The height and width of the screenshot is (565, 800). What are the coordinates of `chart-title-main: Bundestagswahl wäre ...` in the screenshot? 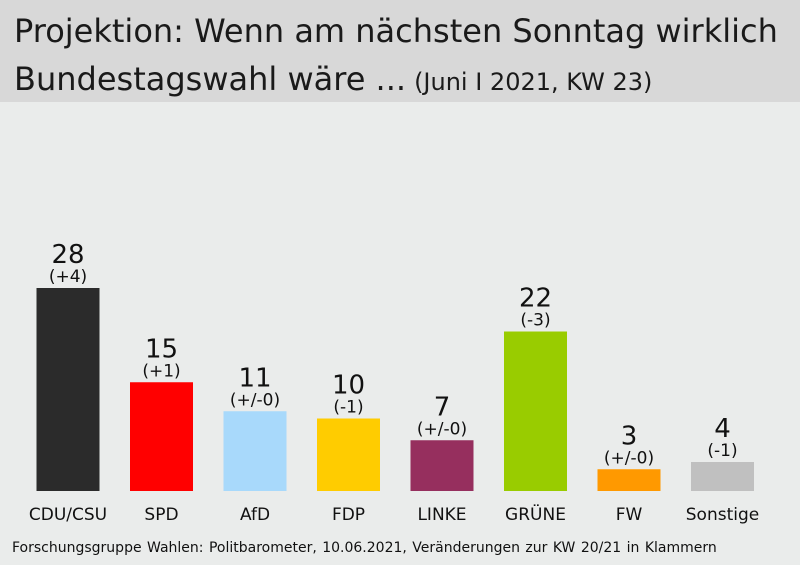 It's located at (210, 79).